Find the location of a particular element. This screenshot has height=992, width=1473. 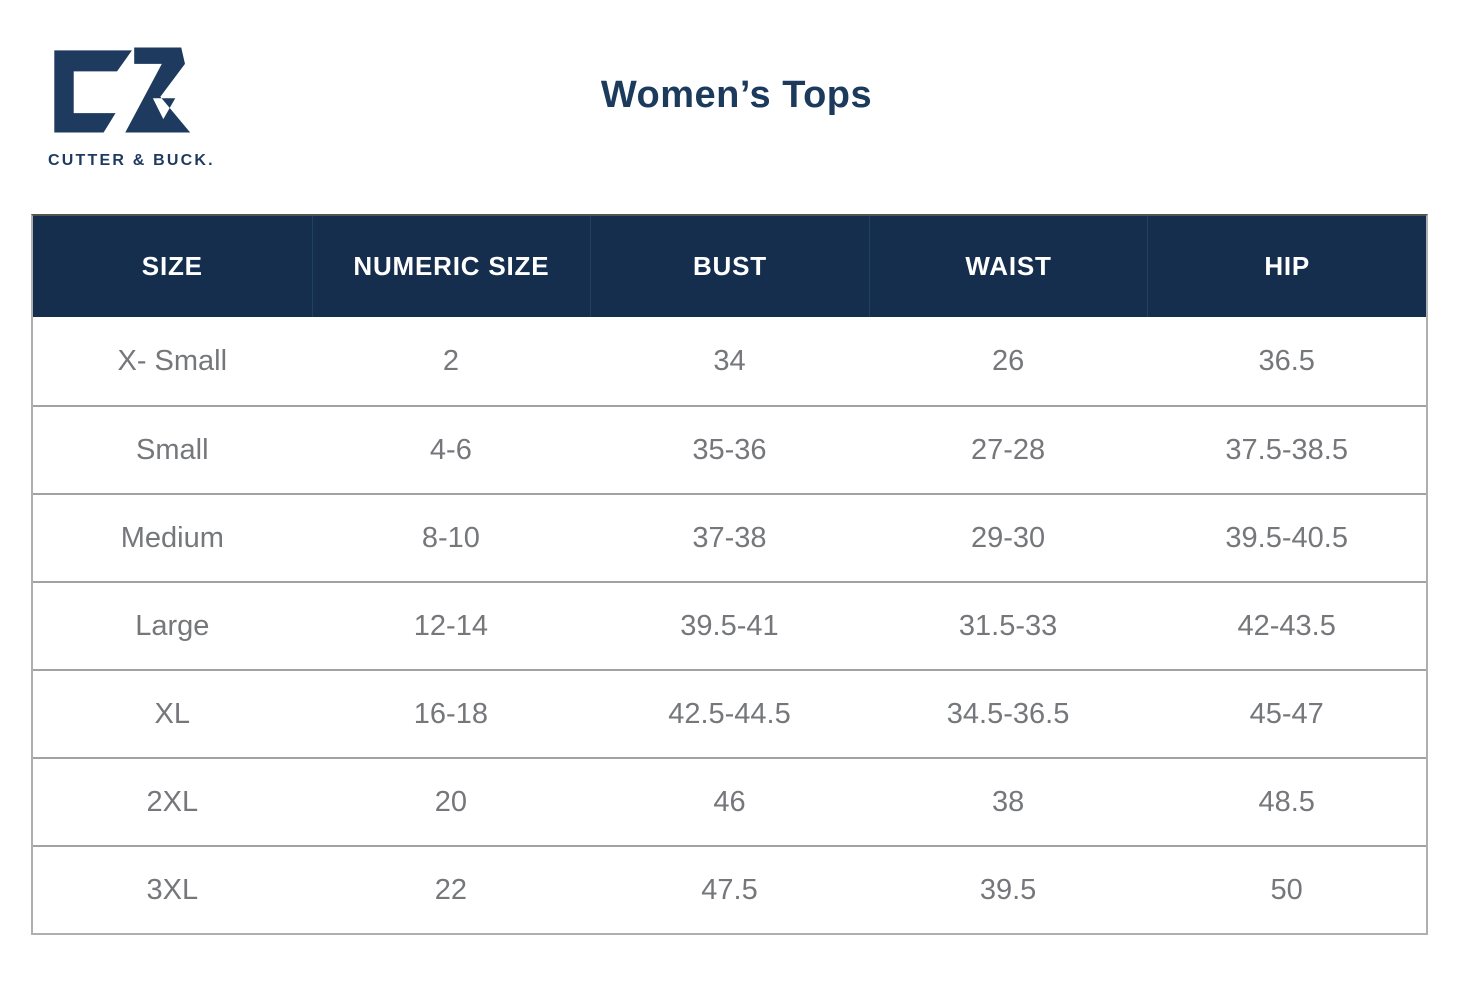

cell-bust: 34 is located at coordinates (729, 361).